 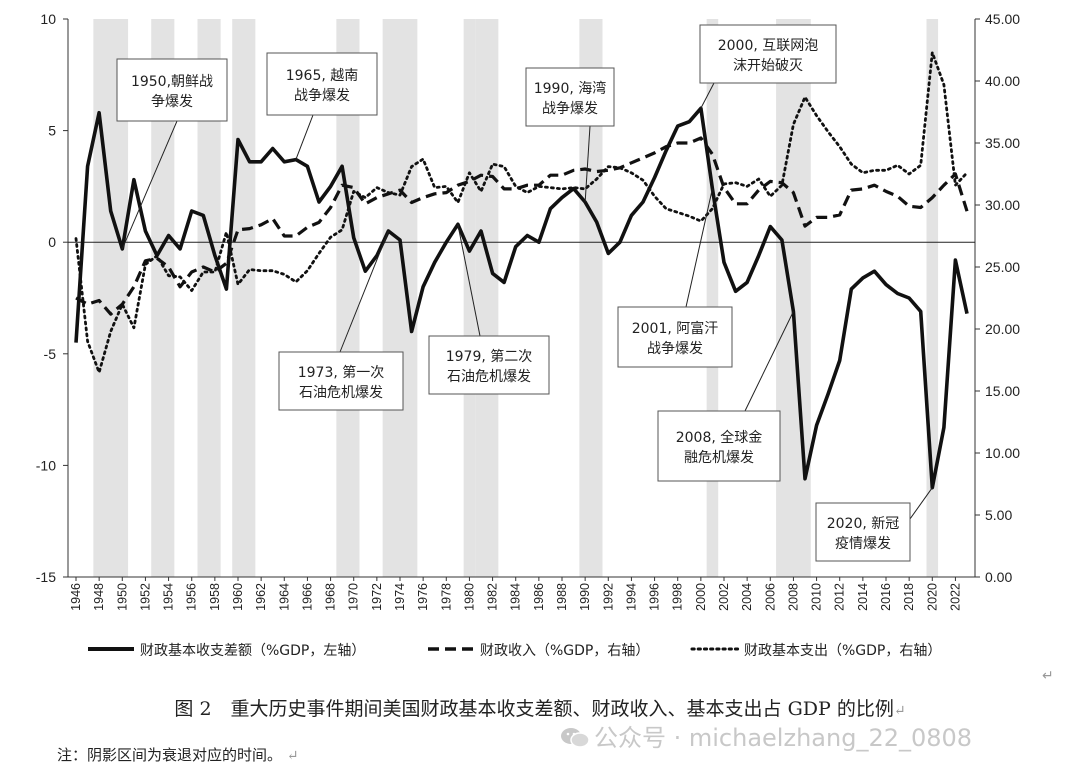 I want to click on left-tick-label: 10, so click(x=48, y=19).